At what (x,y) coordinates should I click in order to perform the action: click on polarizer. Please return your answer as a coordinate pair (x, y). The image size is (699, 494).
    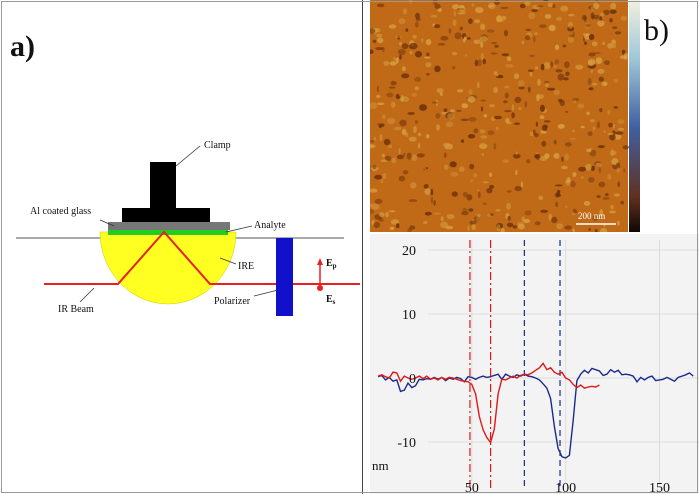
    Looking at the image, I should click on (284, 277).